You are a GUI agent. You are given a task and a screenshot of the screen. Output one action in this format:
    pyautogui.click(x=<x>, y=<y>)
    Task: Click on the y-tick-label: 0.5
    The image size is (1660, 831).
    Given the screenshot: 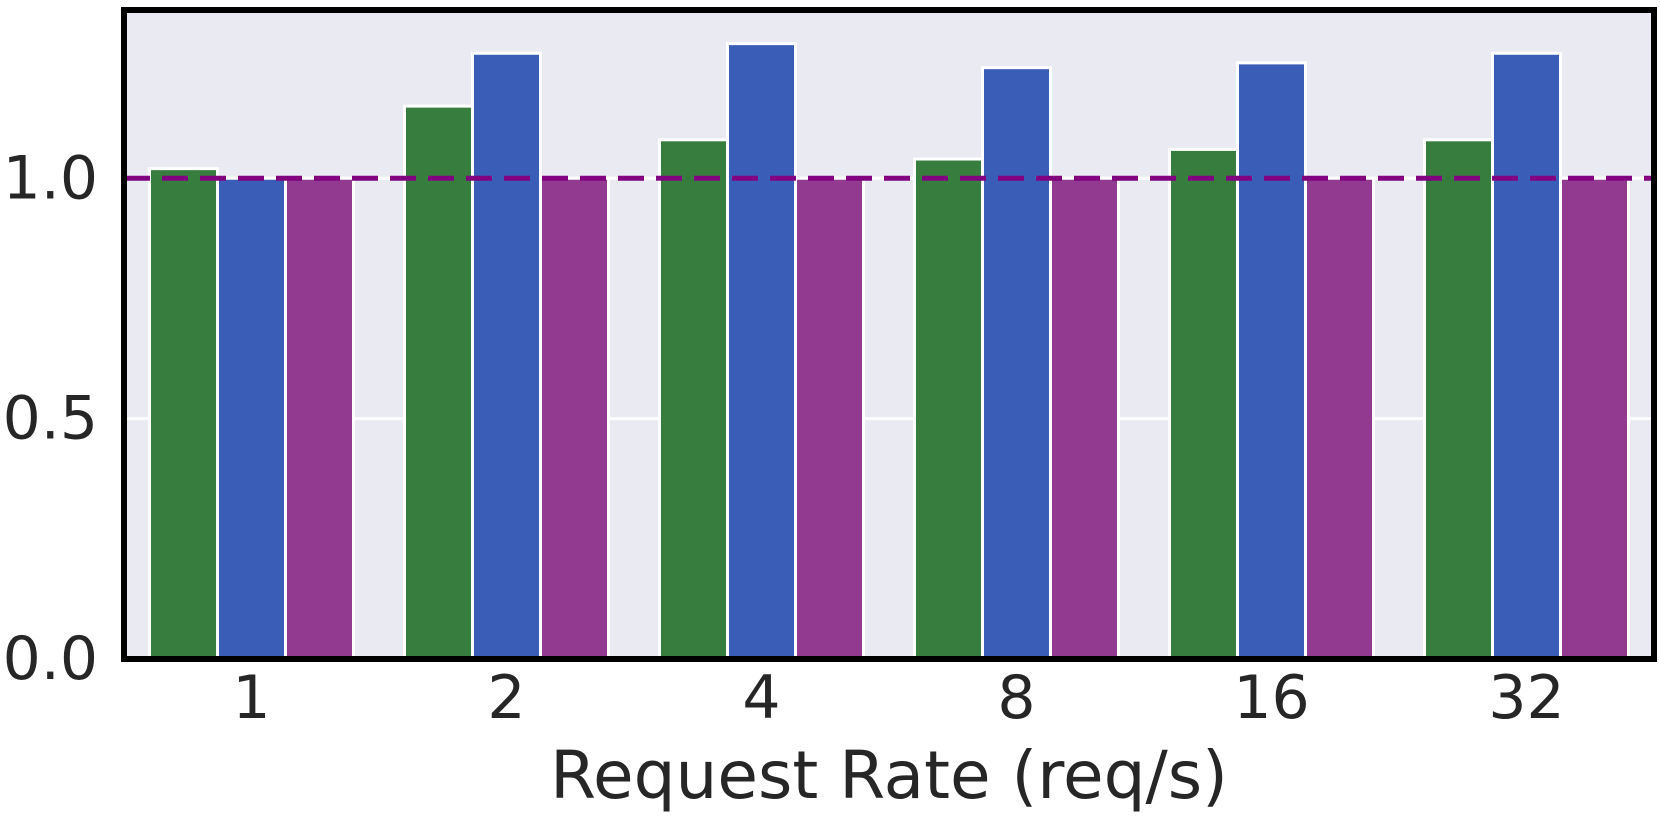 What is the action you would take?
    pyautogui.click(x=50, y=419)
    